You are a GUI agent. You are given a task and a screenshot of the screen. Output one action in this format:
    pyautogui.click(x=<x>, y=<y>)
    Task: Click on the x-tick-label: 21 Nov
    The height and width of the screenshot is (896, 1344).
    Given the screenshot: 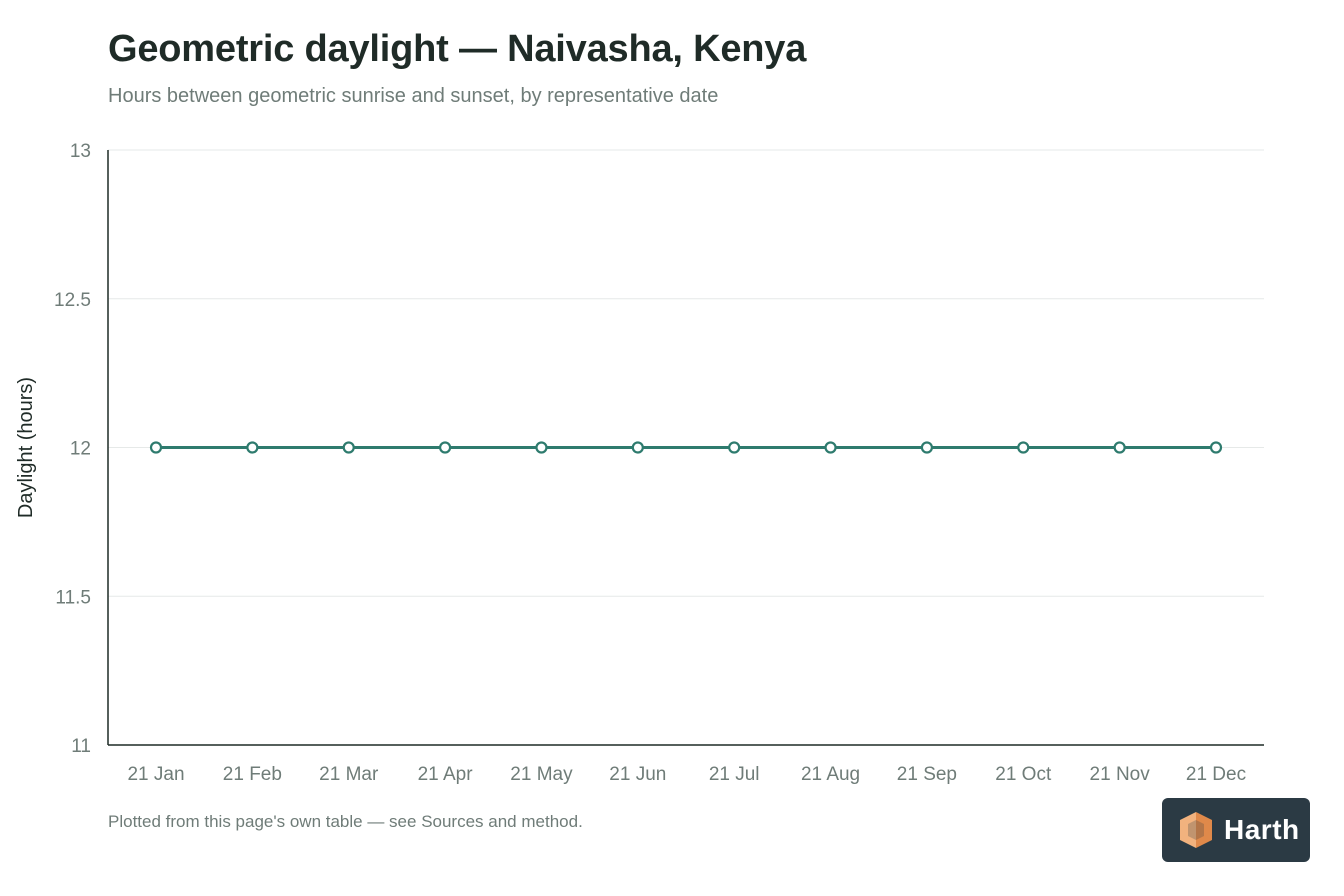 What is the action you would take?
    pyautogui.click(x=1120, y=774)
    